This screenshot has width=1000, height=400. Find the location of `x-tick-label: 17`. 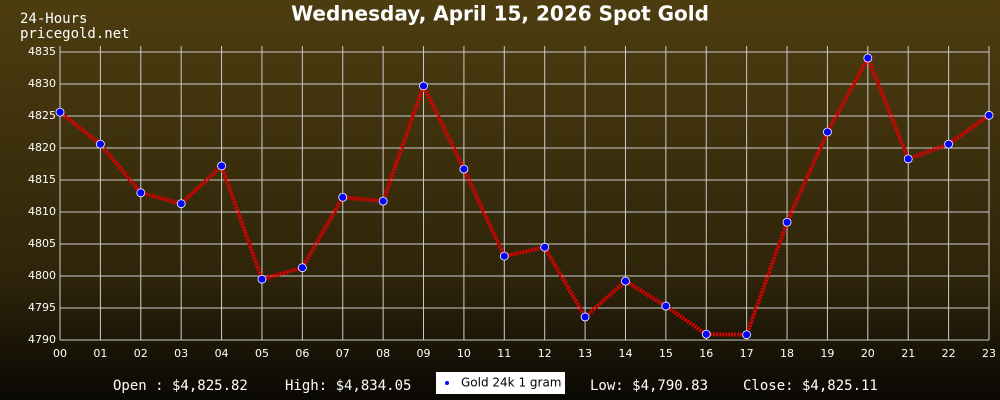

x-tick-label: 17 is located at coordinates (747, 353).